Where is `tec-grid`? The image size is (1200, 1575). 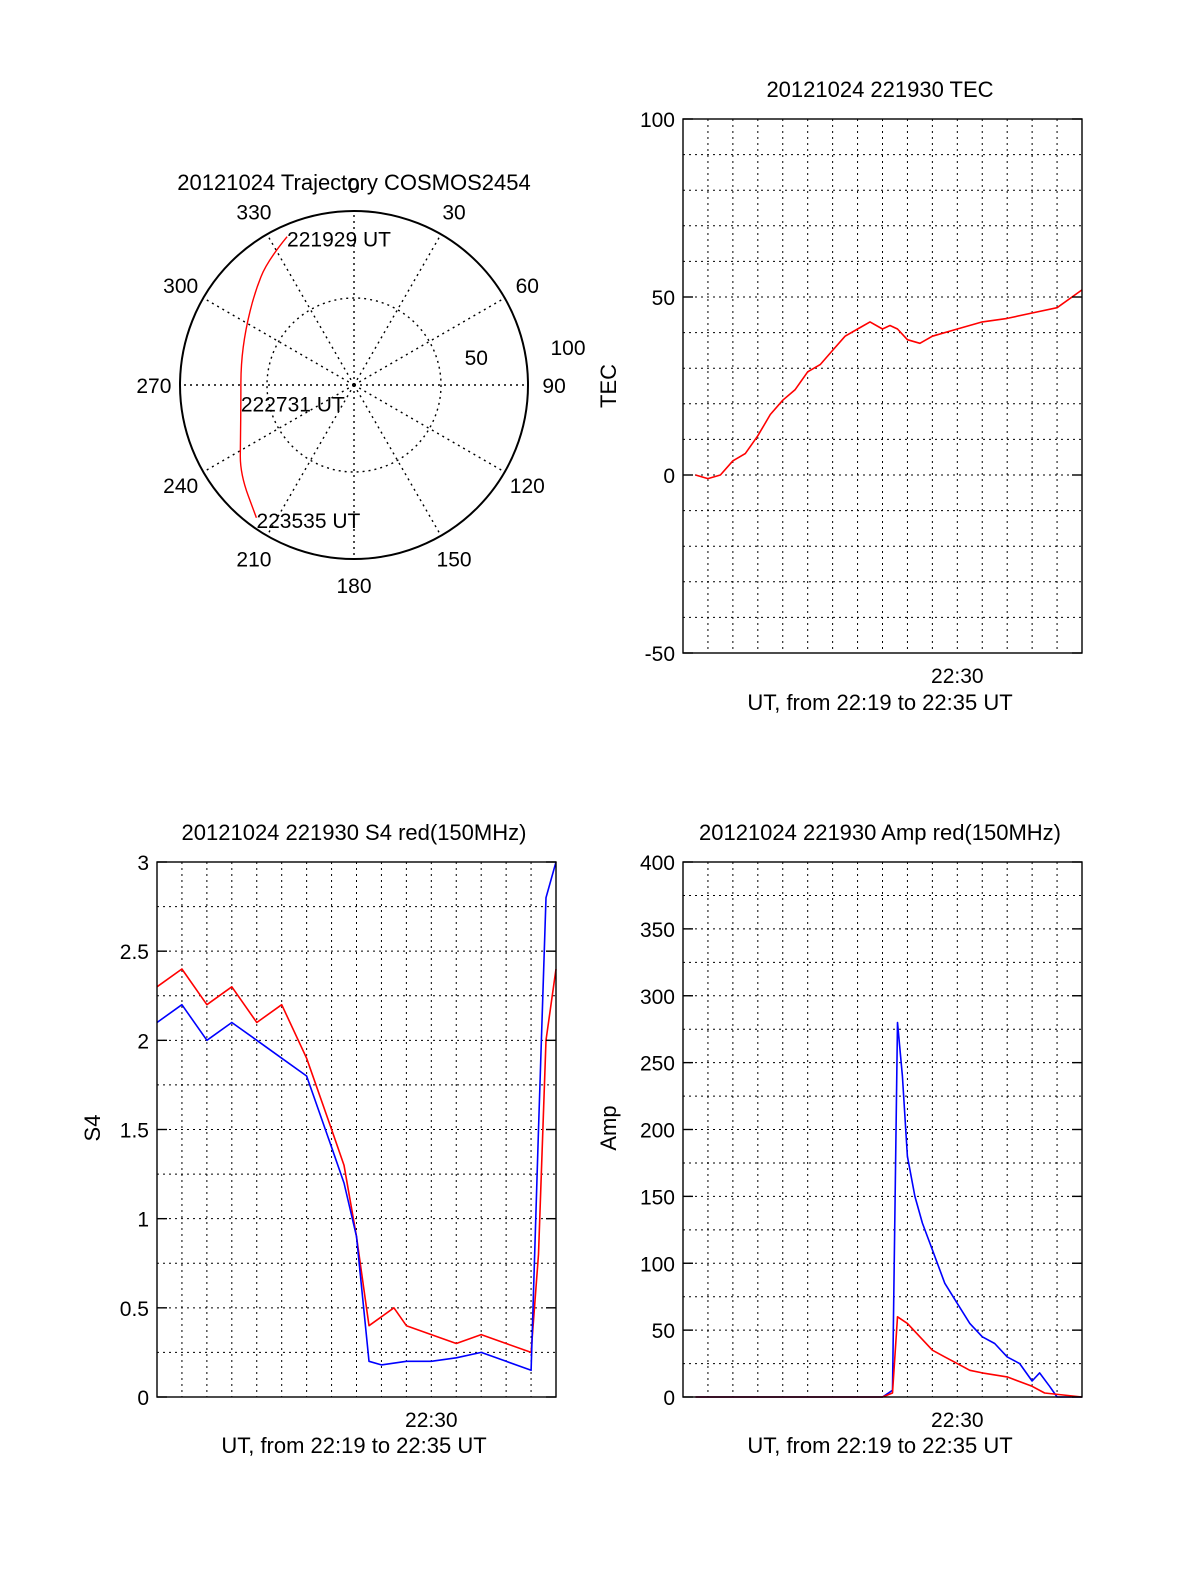
tec-grid is located at coordinates (882, 386).